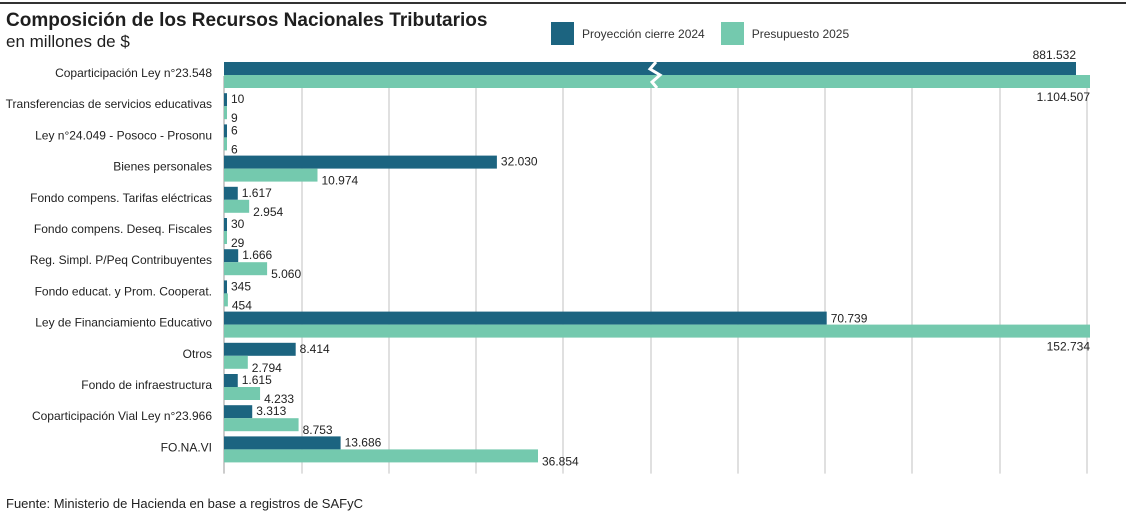  I want to click on data-label: 1.666, so click(257, 255).